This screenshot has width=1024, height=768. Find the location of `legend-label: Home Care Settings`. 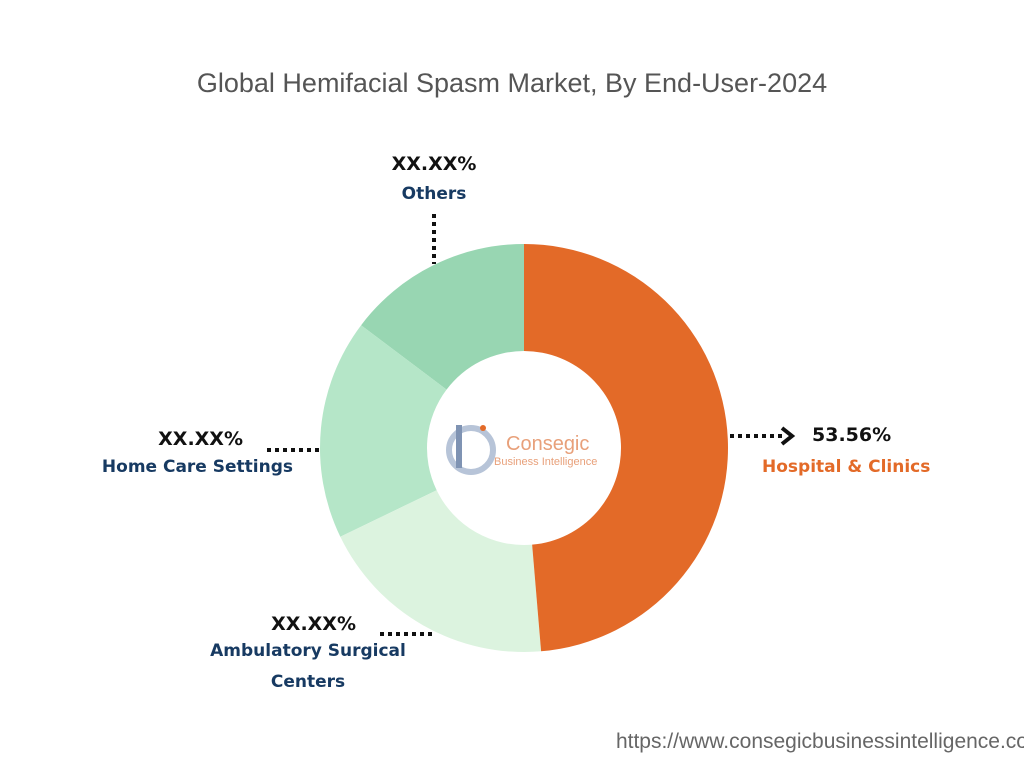

legend-label: Home Care Settings is located at coordinates (197, 467).